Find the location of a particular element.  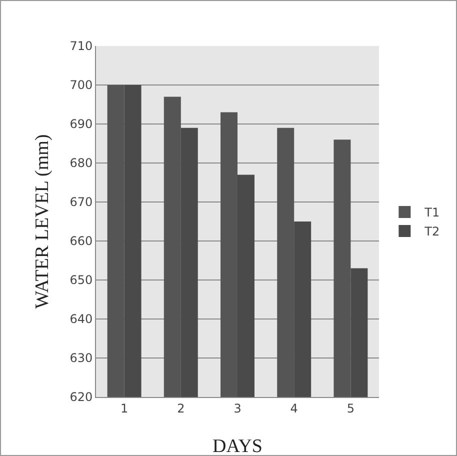

y-tick-label: 690 is located at coordinates (81, 124).